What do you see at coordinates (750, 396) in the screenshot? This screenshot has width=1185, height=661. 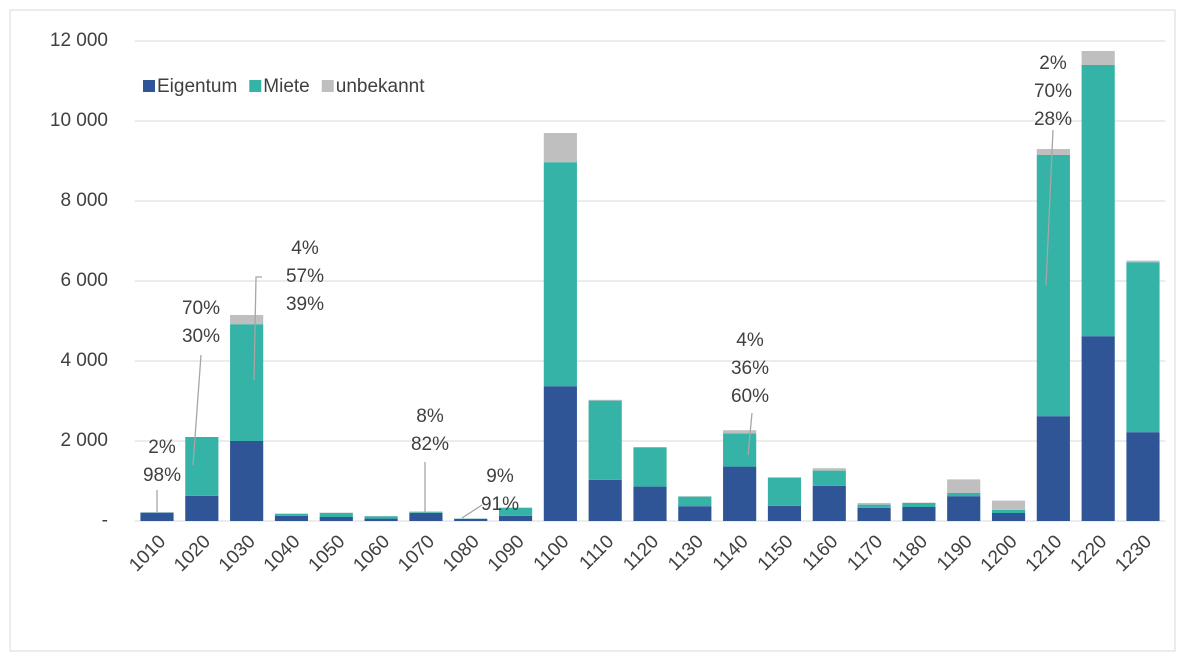 I see `annotation: 60%` at bounding box center [750, 396].